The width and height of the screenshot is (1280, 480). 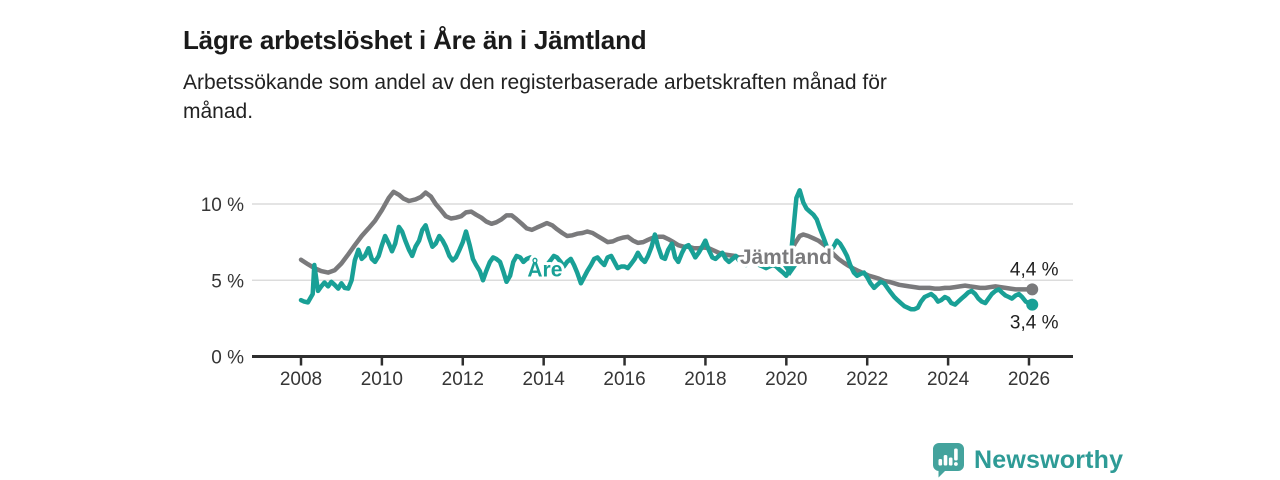 What do you see at coordinates (382, 379) in the screenshot?
I see `x-tick-label: 2010` at bounding box center [382, 379].